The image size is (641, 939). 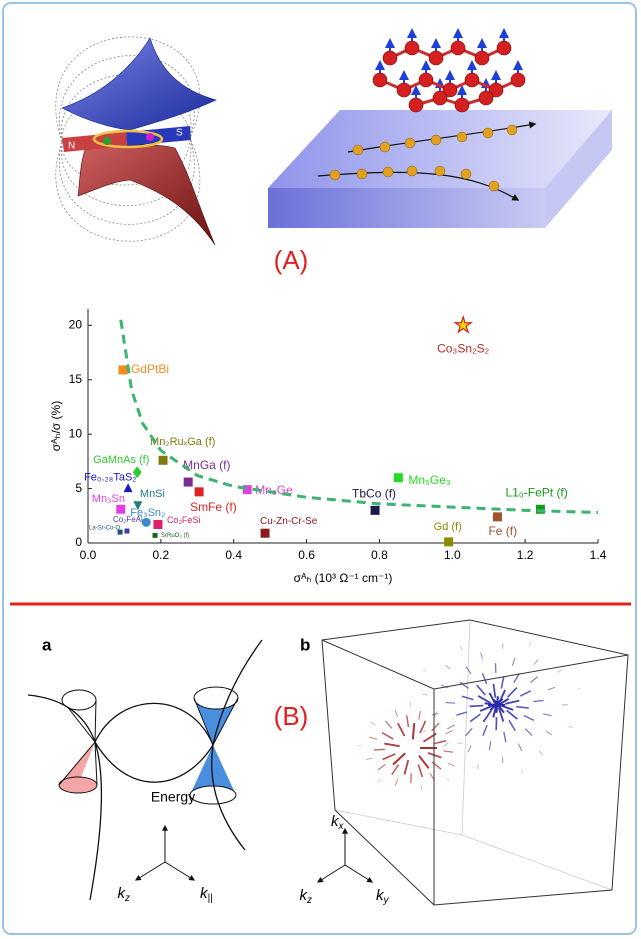 What do you see at coordinates (104, 529) in the screenshot?
I see `point-label: La-Sr-Co-O` at bounding box center [104, 529].